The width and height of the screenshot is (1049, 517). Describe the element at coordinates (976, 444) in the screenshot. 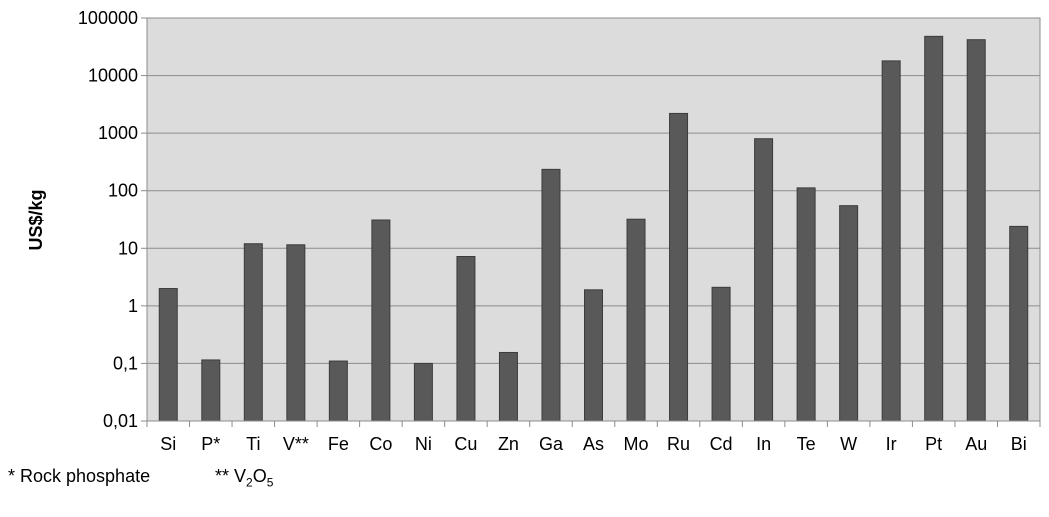

I see `x-tick-label: Au` at that location.